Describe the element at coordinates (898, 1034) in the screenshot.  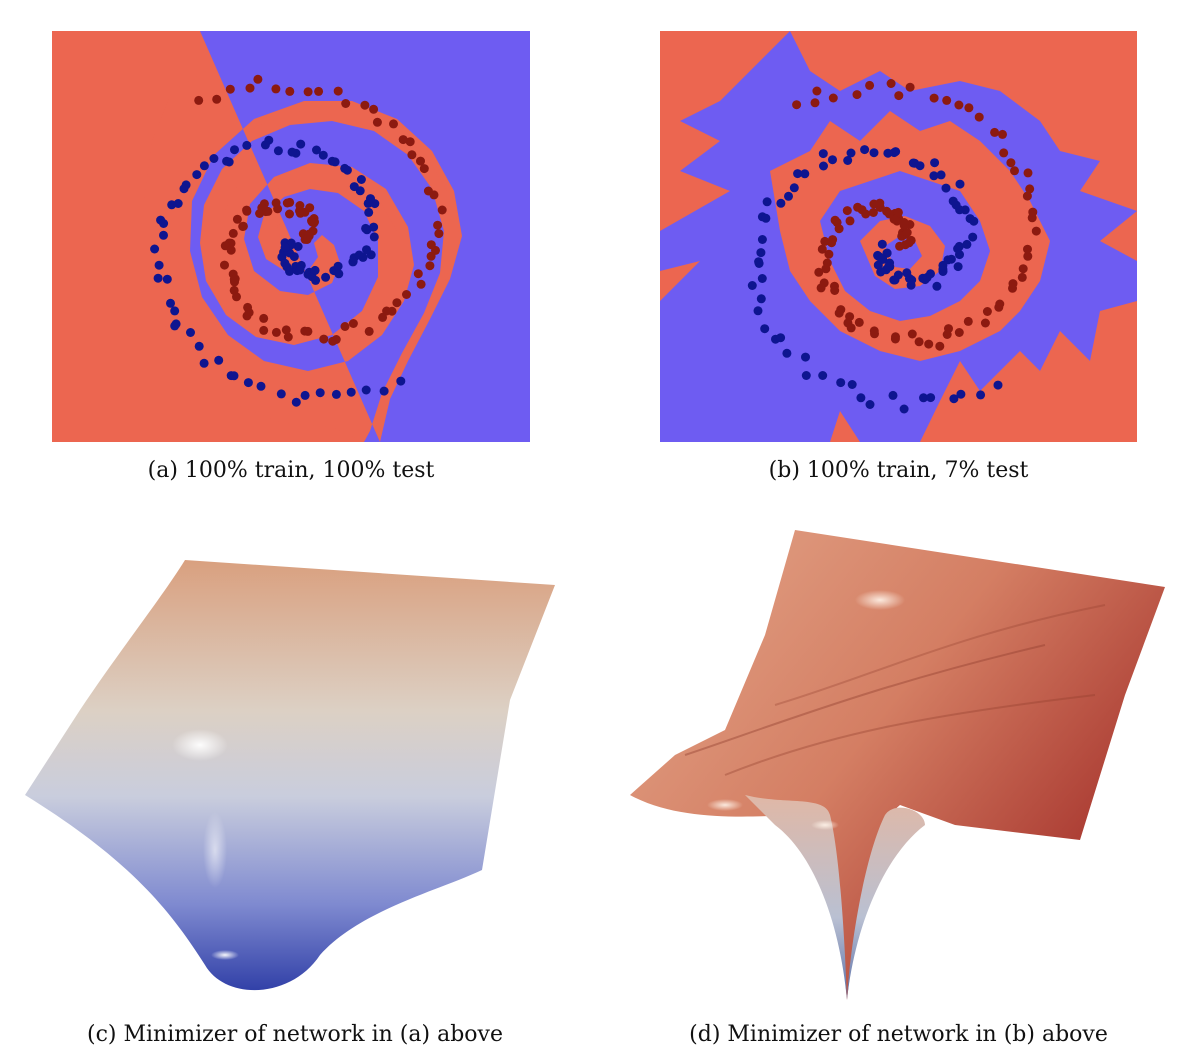
I see `panel-d-caption: (d) Minimizer of network in (b) above` at that location.